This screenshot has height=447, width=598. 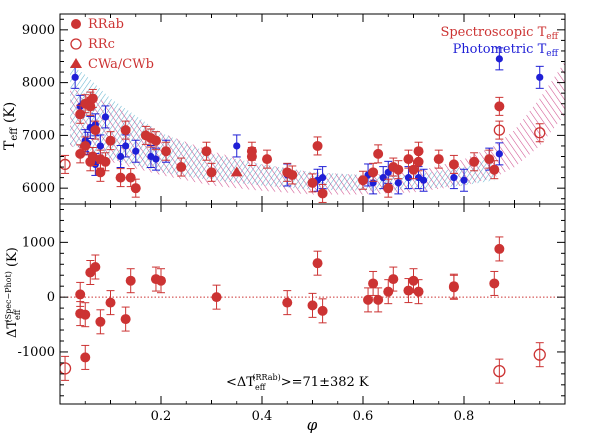 I want to click on y-tick-label: 1000, so click(x=38, y=242).